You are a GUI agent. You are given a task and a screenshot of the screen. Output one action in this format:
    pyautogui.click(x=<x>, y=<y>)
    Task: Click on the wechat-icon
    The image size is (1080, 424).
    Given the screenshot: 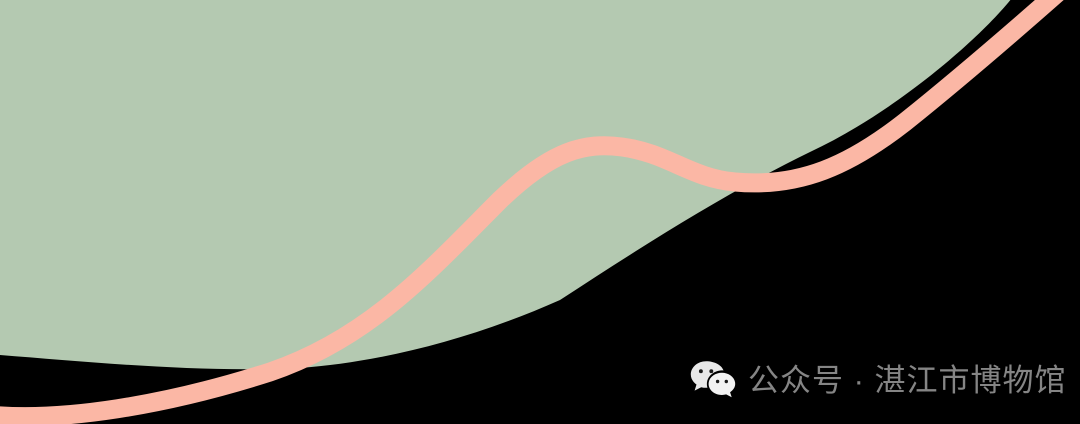 What is the action you would take?
    pyautogui.click(x=713, y=379)
    